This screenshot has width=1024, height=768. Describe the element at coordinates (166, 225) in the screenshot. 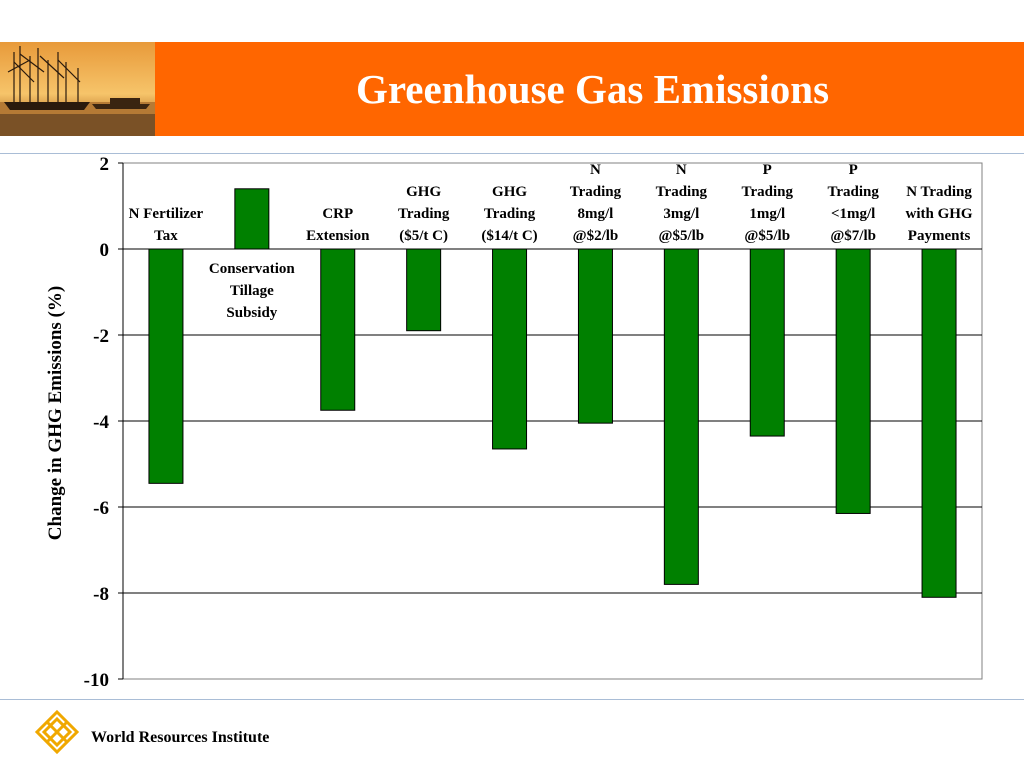

I see `category-label-1: N Fertilizer Tax` at that location.